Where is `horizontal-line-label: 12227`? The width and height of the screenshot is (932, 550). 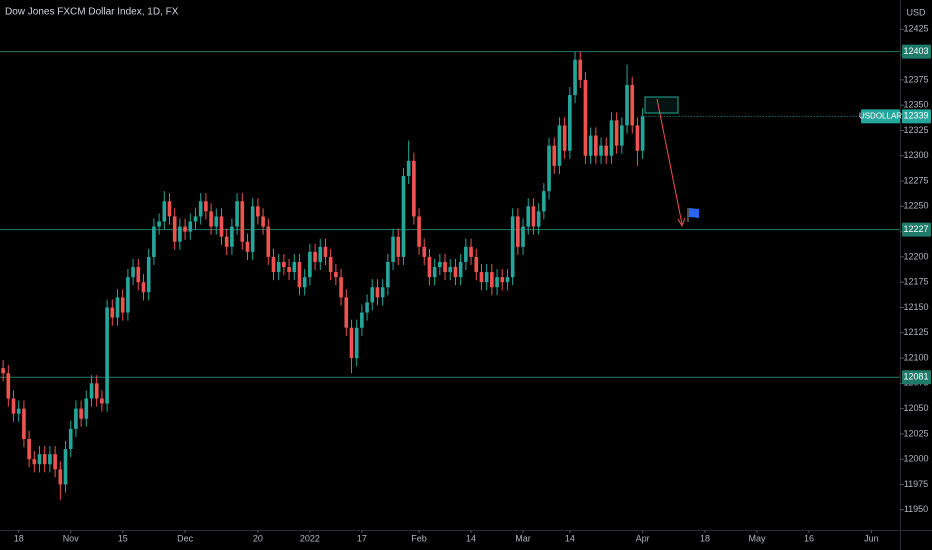 horizontal-line-label: 12227 is located at coordinates (915, 229).